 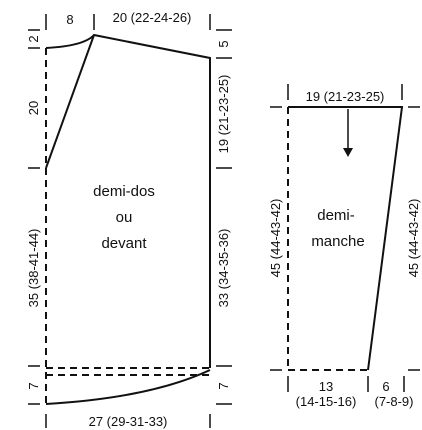 I want to click on dim-right-side: 33 (34-35-36), so click(x=223, y=268).